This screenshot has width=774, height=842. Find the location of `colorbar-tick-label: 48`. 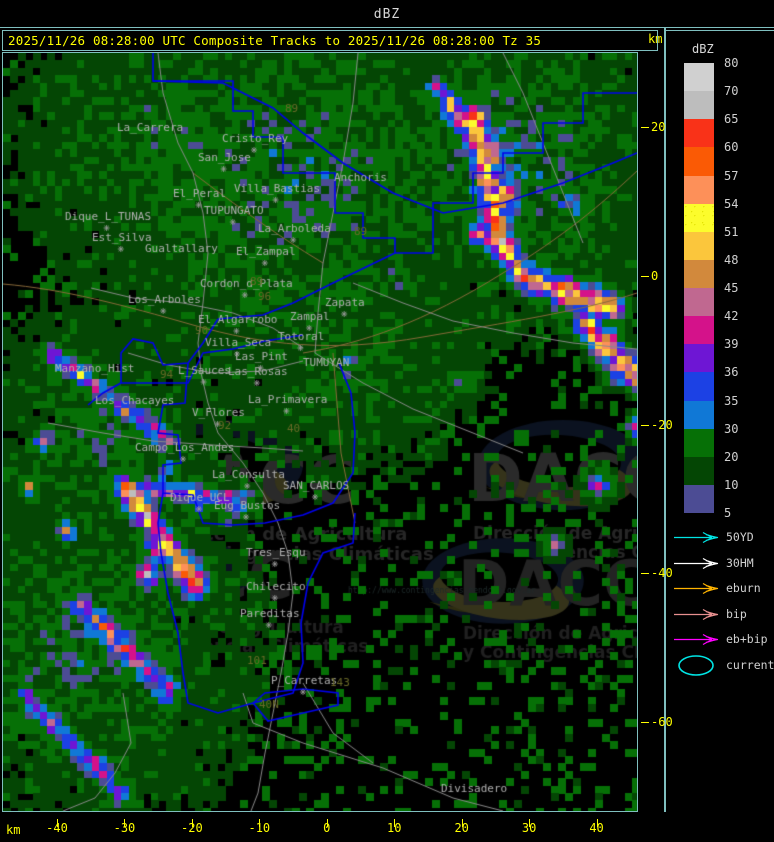

colorbar-tick-label: 48 is located at coordinates (731, 259).